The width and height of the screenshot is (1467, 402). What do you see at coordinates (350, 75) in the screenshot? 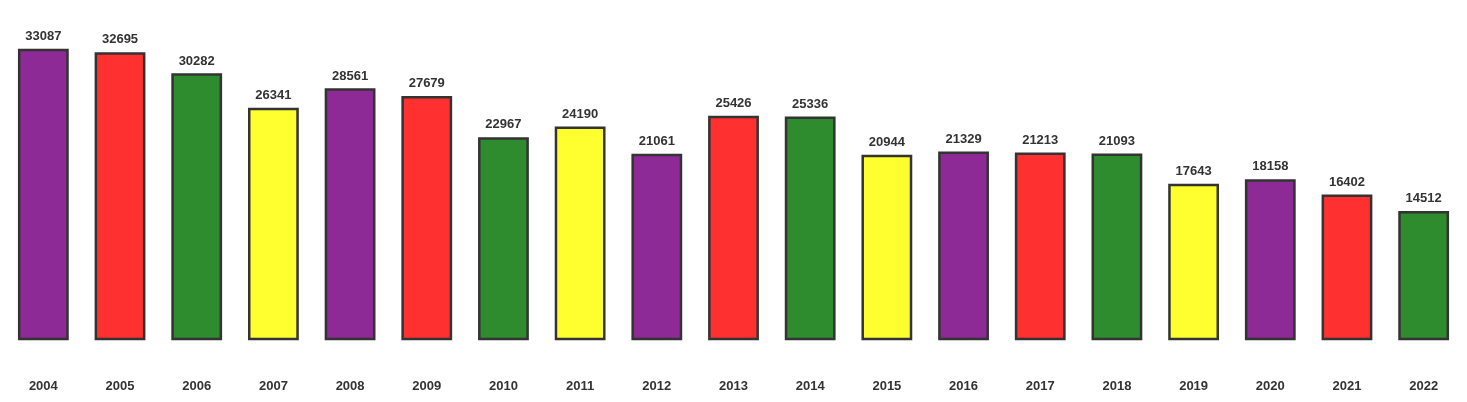
I see `data-label: 28561` at bounding box center [350, 75].